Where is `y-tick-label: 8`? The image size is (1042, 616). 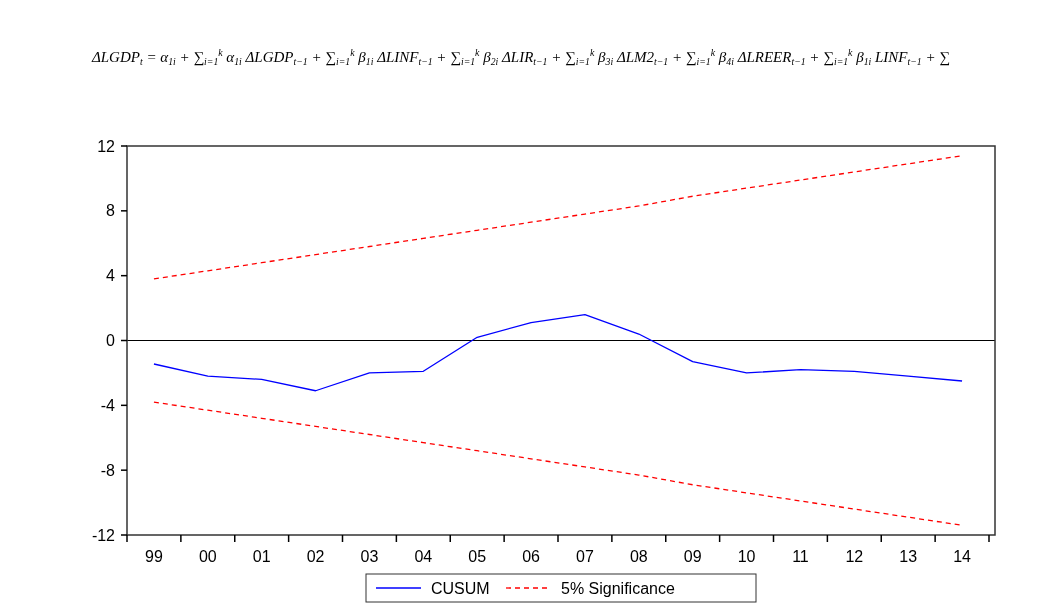 y-tick-label: 8 is located at coordinates (111, 211).